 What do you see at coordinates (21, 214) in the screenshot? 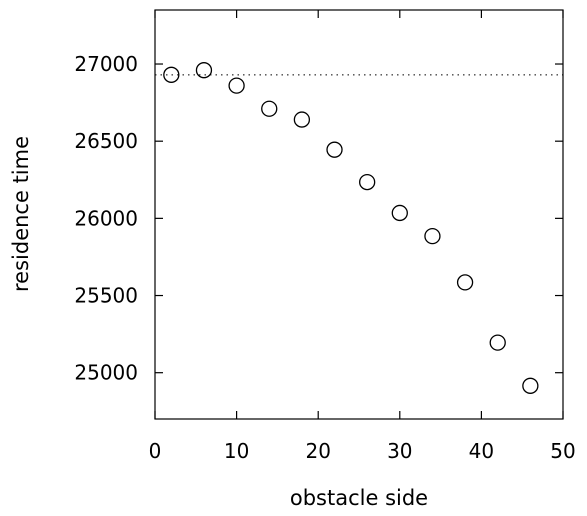
I see `y-axis-label: residence time` at bounding box center [21, 214].